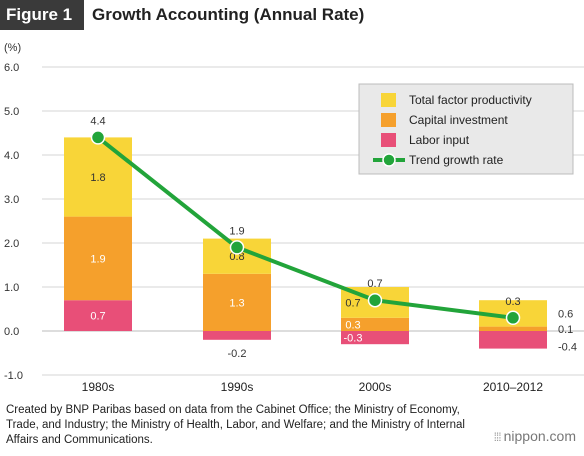  Describe the element at coordinates (11, 332) in the screenshot. I see `y-tick-label: 0.0` at that location.